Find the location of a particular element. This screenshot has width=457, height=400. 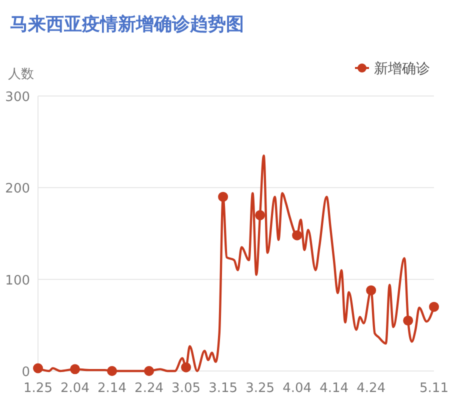

x-tick-label: 1.25 is located at coordinates (38, 388).